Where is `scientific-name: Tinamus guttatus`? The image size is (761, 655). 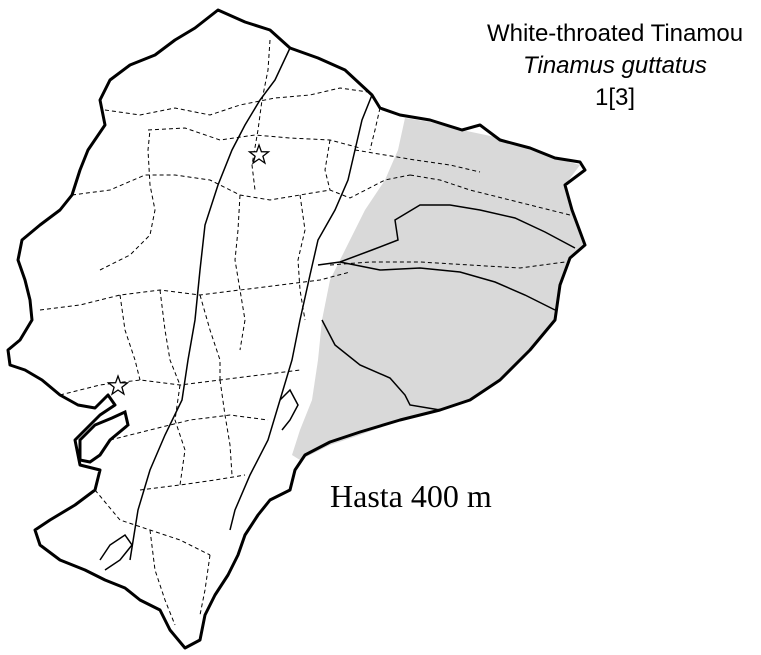 scientific-name: Tinamus guttatus is located at coordinates (615, 65).